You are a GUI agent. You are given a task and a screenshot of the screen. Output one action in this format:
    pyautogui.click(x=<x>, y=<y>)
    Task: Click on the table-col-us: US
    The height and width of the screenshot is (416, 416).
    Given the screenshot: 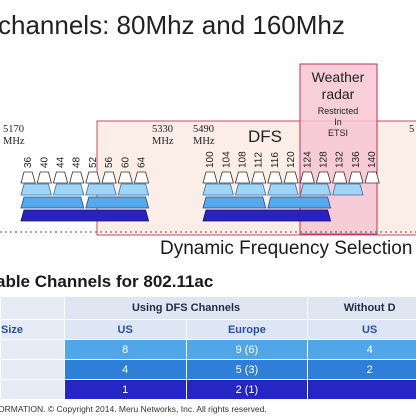 What is the action you would take?
    pyautogui.click(x=125, y=329)
    